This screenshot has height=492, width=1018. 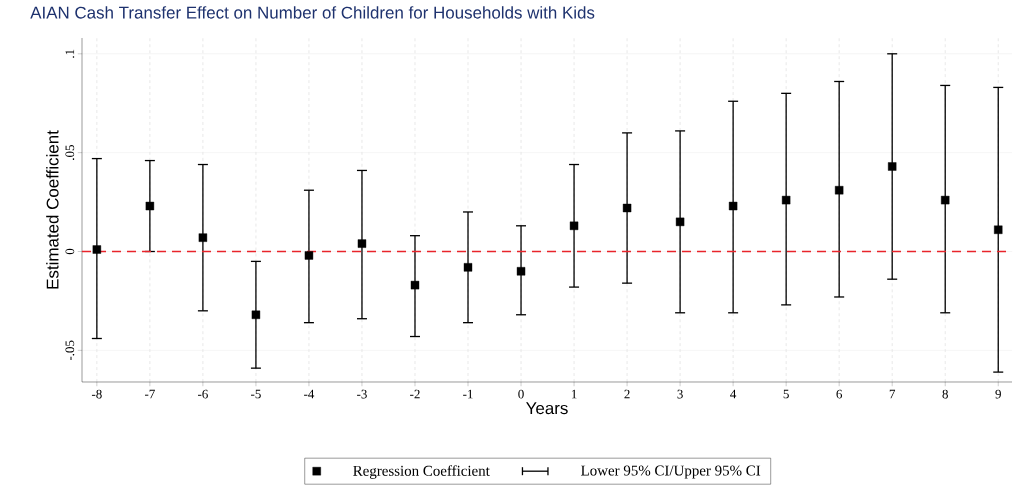 What do you see at coordinates (945, 394) in the screenshot?
I see `x-tick-label: 8` at bounding box center [945, 394].